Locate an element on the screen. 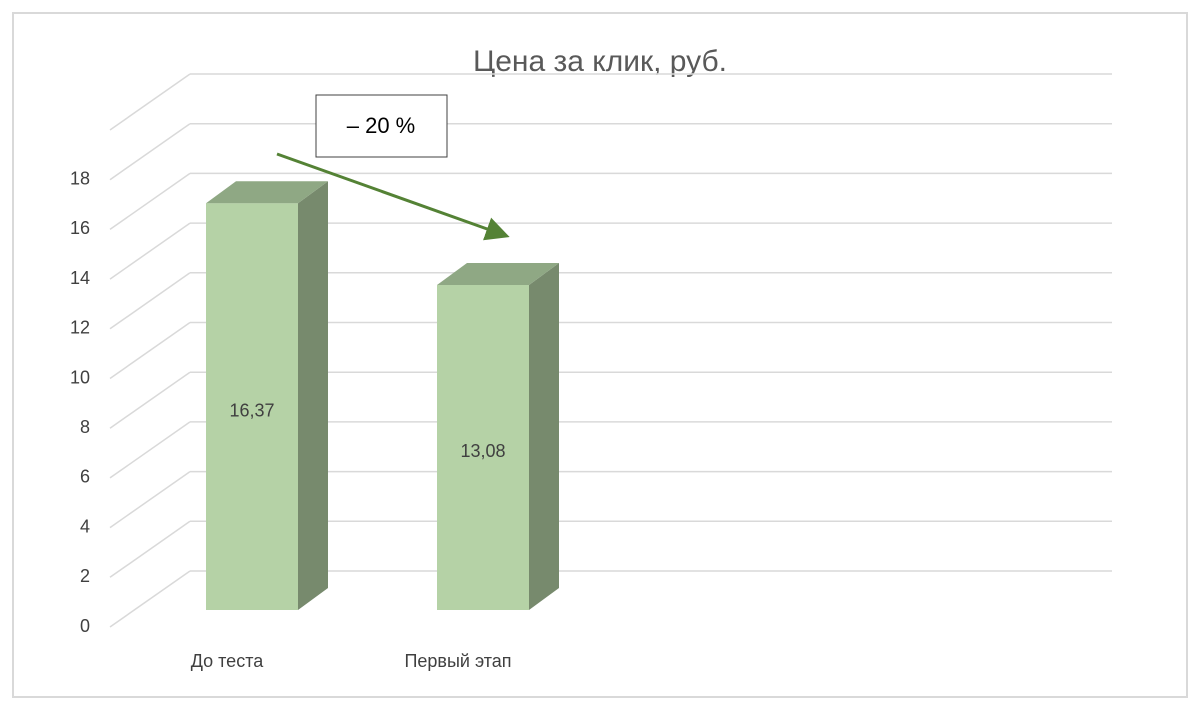 The image size is (1200, 718). annotation-box is located at coordinates (381, 126).